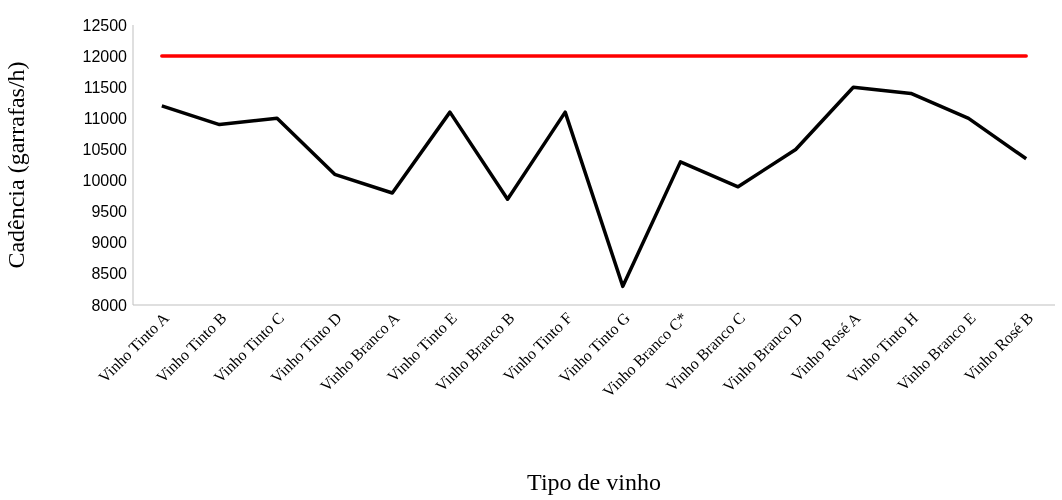 The height and width of the screenshot is (500, 1062). I want to click on y-tick-label: 10500, so click(105, 150).